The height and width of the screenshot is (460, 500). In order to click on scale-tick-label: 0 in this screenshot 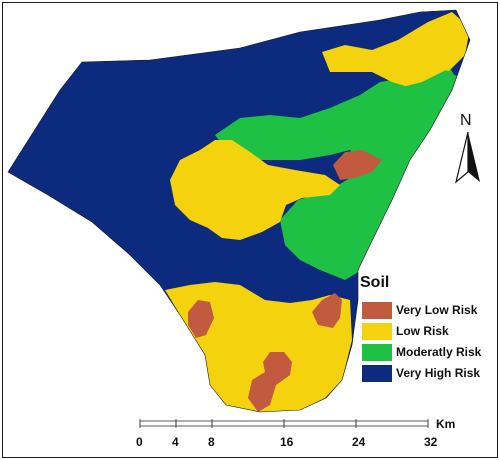, I will do `click(139, 442)`.